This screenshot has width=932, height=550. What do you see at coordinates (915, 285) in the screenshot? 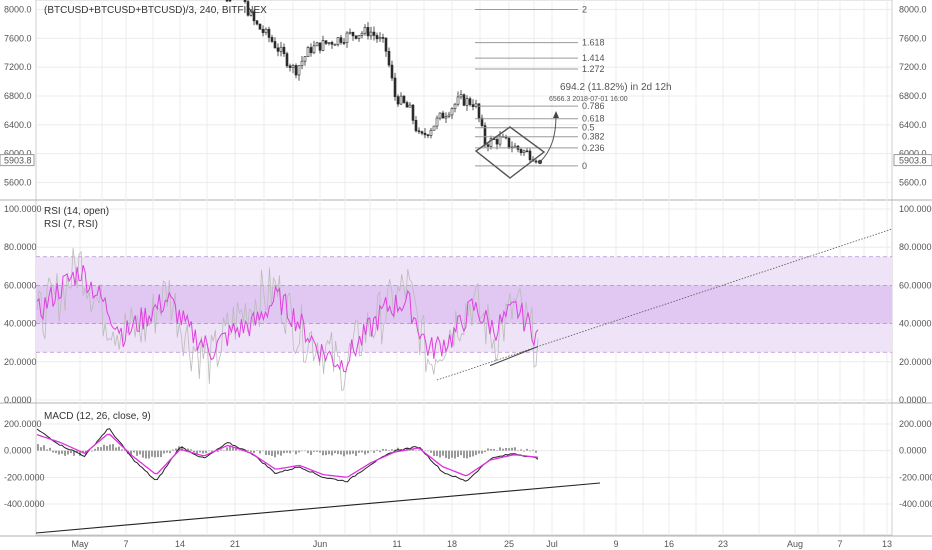
I see `rsi-tick-right: 60.0000` at bounding box center [915, 285].